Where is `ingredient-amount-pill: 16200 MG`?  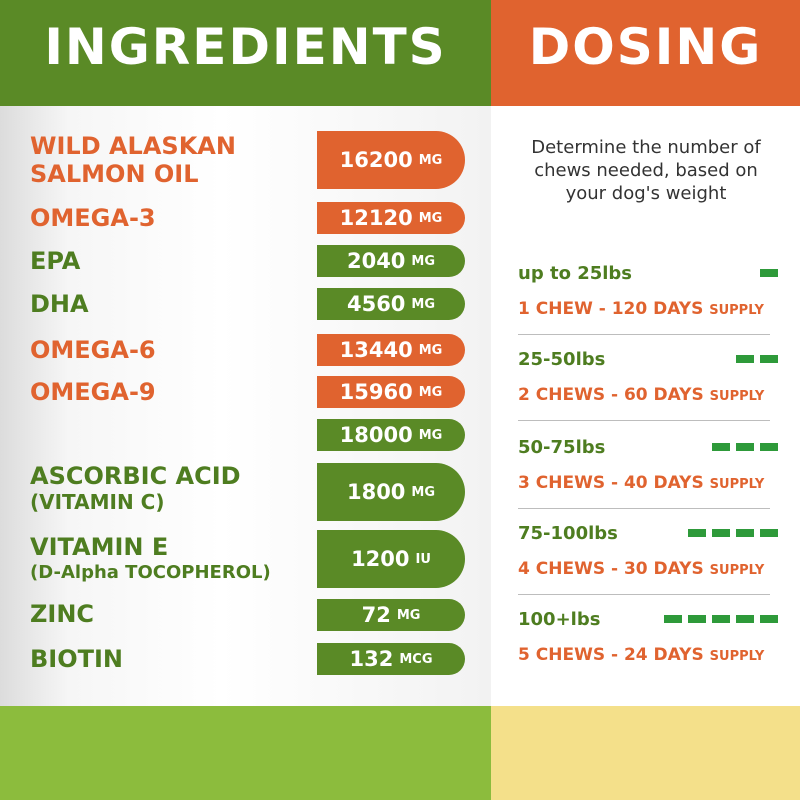 ingredient-amount-pill: 16200 MG is located at coordinates (391, 160).